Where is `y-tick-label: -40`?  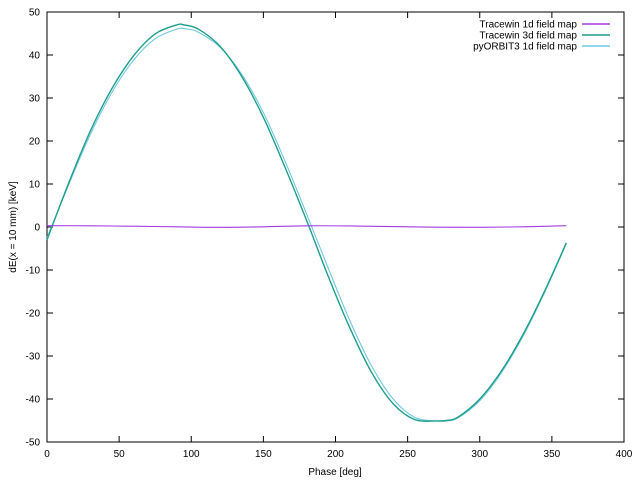 y-tick-label: -40 is located at coordinates (33, 400).